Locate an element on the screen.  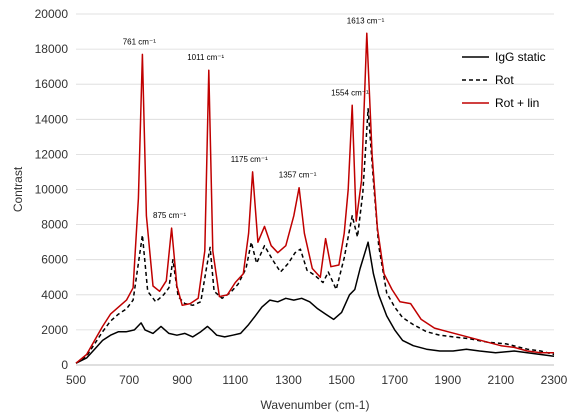
peak-label: 1175 cm⁻¹ is located at coordinates (249, 159).